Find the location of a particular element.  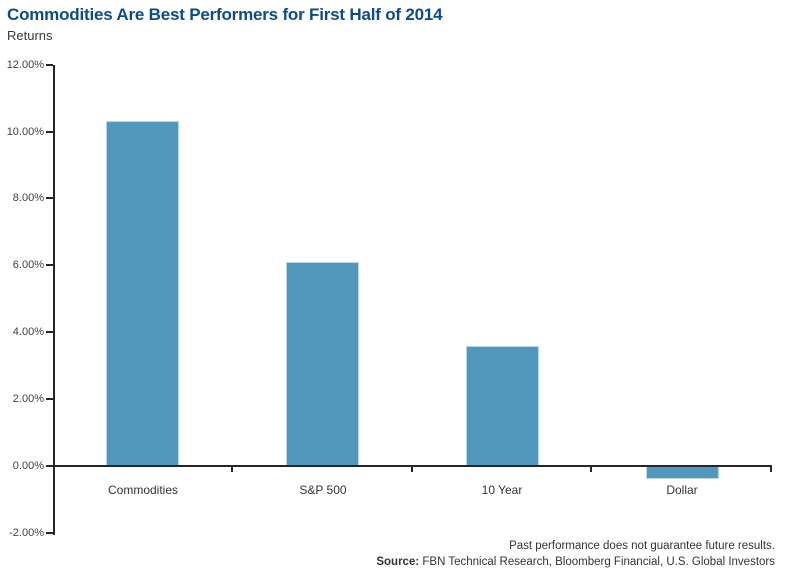

y-axis-line is located at coordinates (54, 299).